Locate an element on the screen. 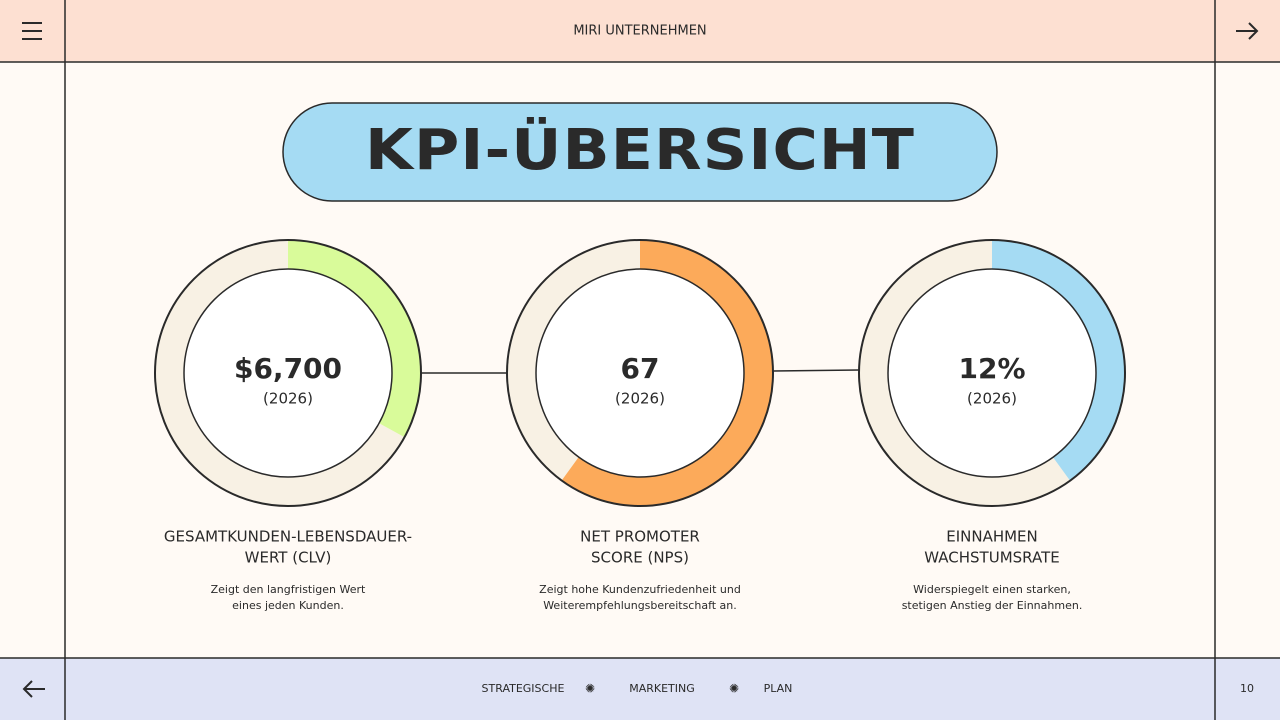 The height and width of the screenshot is (720, 1280). kpi-label: WERT (CLV) is located at coordinates (288, 558).